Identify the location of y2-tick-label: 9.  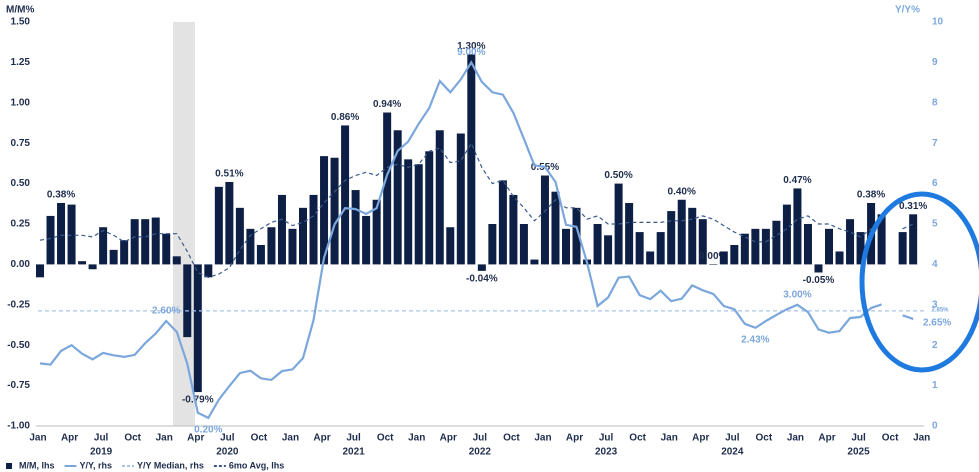
(935, 62).